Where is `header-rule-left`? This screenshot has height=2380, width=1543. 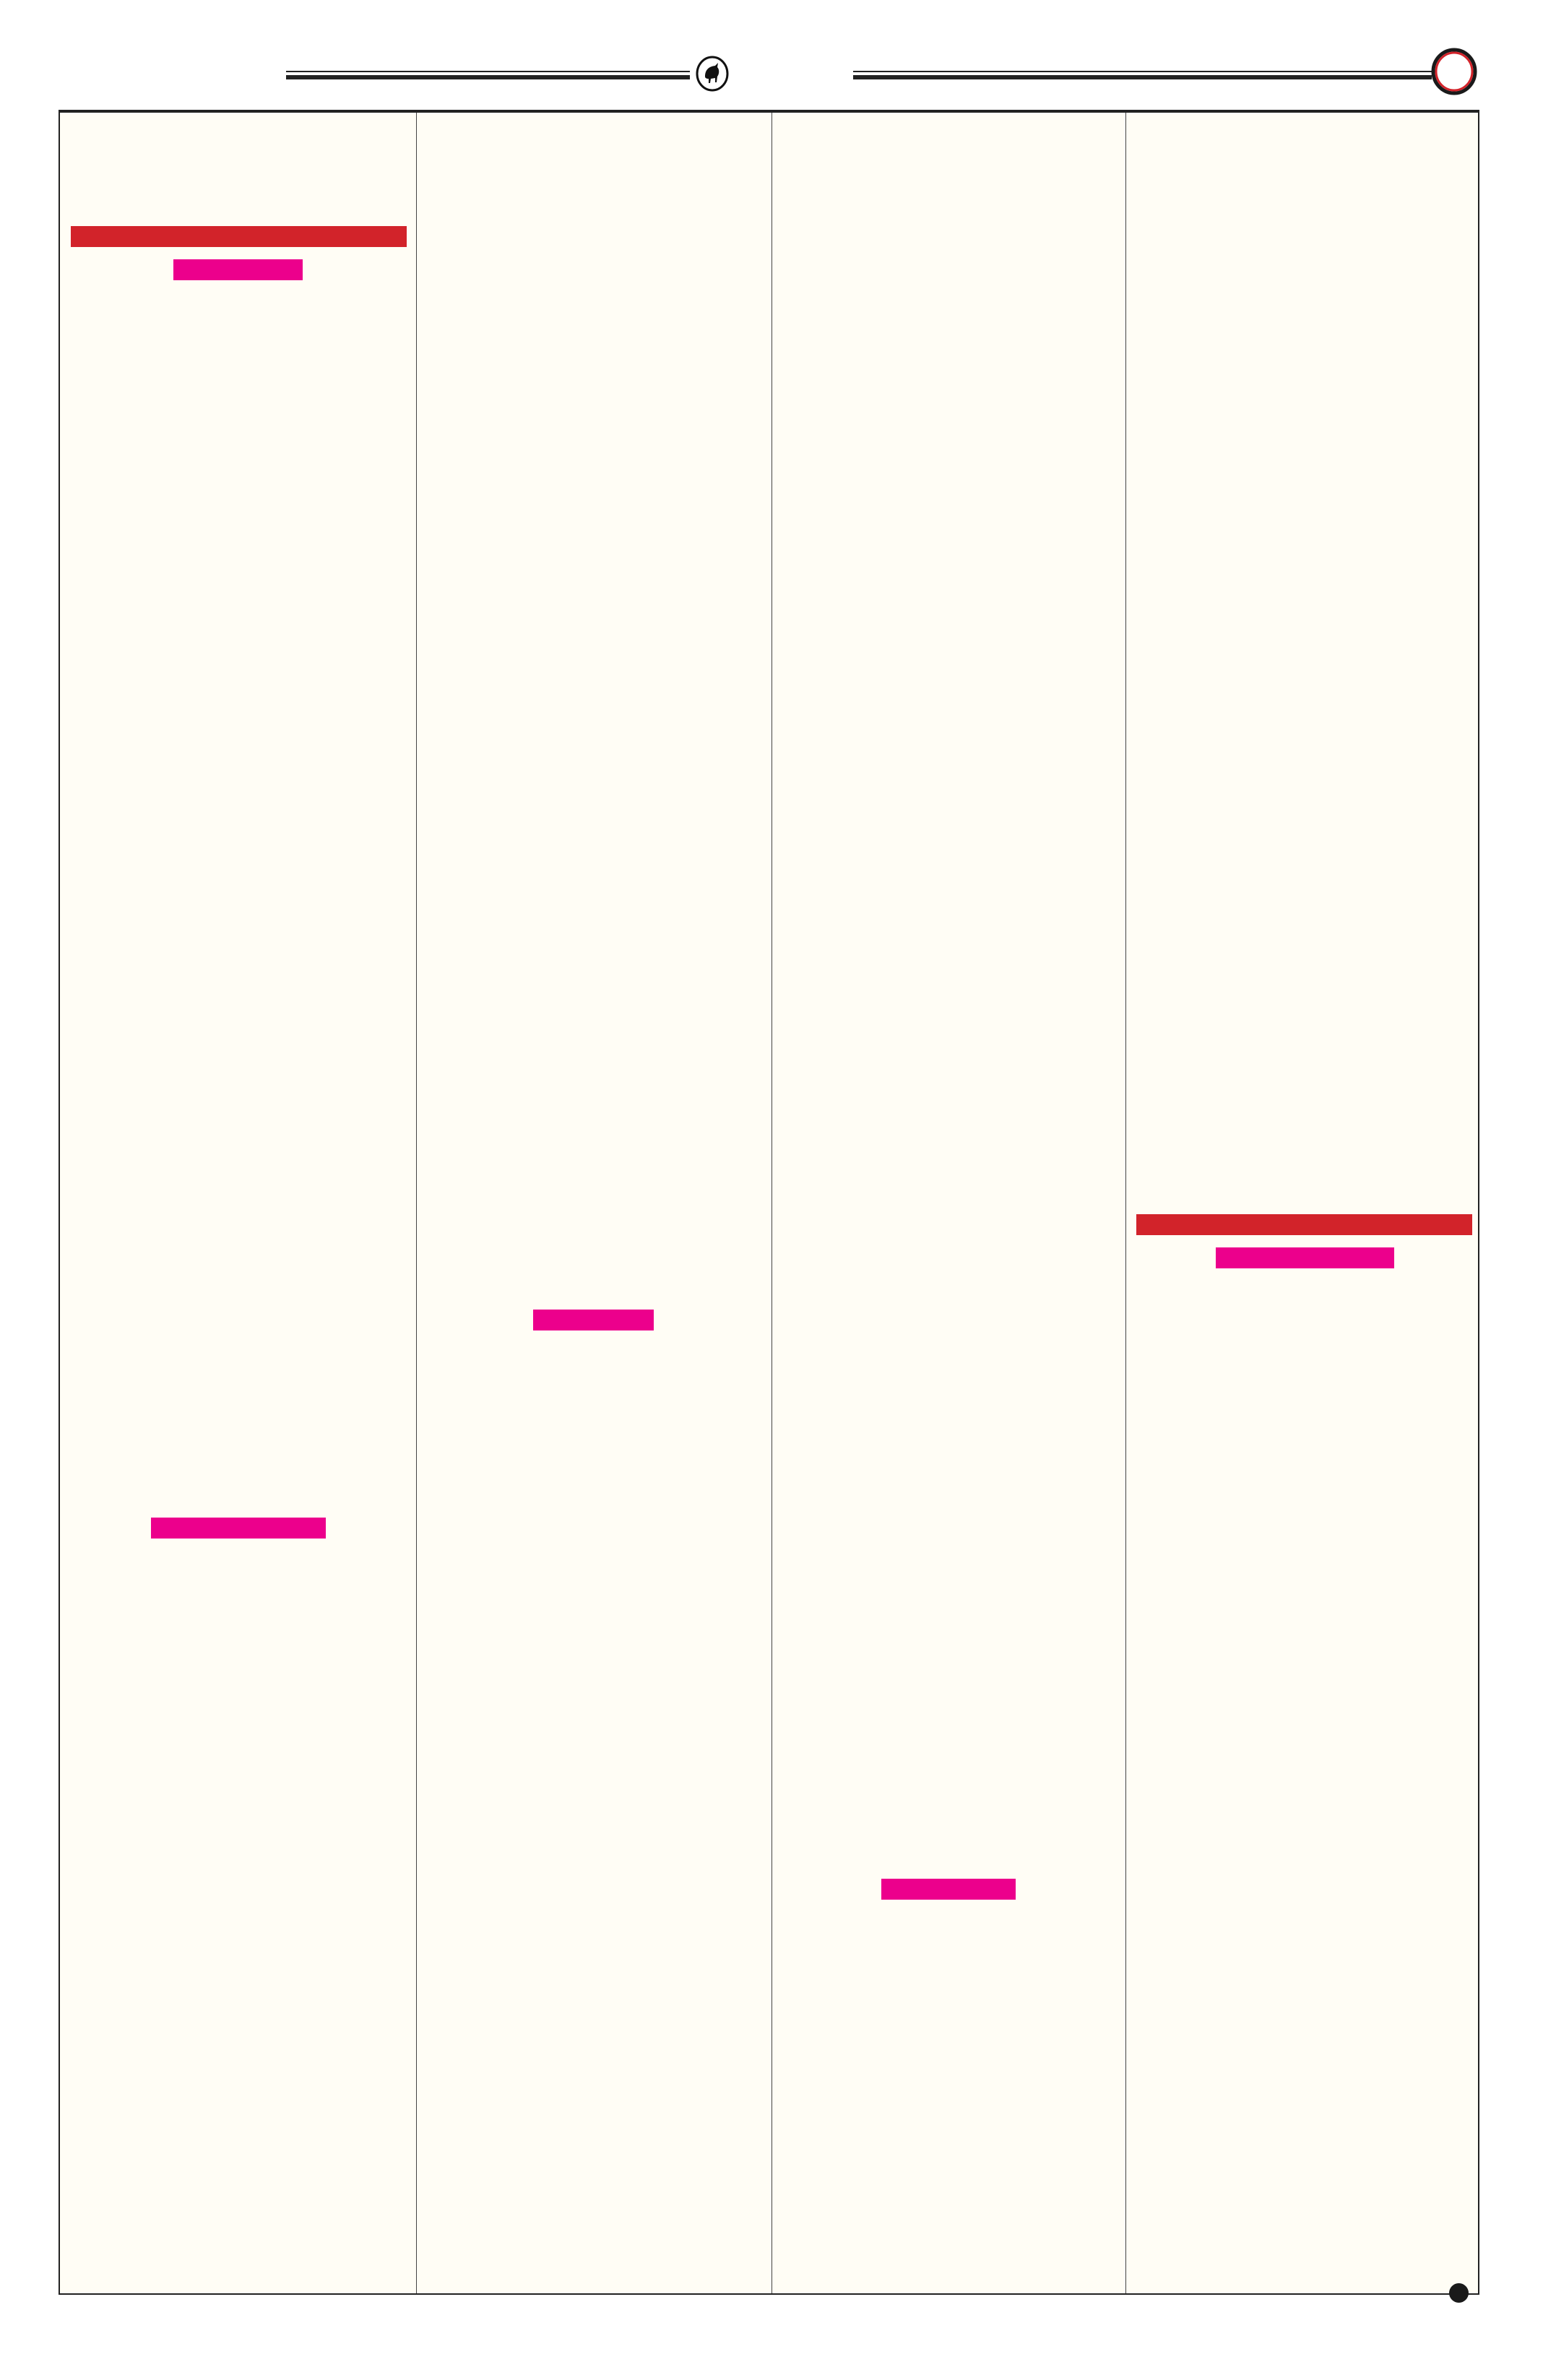 header-rule-left is located at coordinates (488, 75).